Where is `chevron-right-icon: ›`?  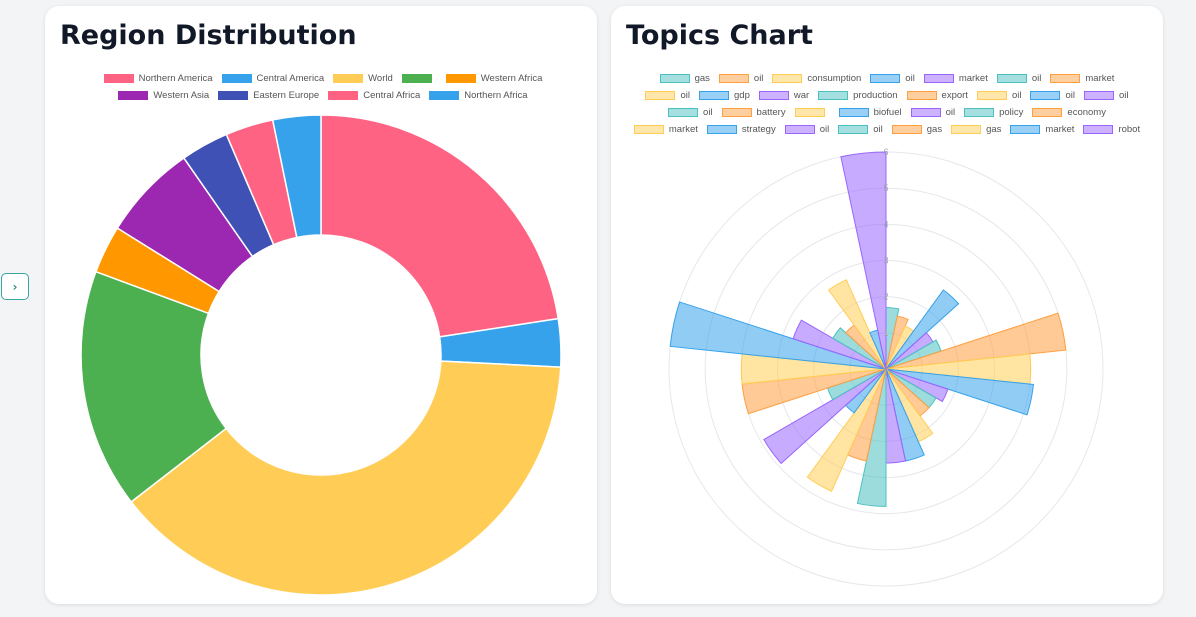
chevron-right-icon: › is located at coordinates (15, 287).